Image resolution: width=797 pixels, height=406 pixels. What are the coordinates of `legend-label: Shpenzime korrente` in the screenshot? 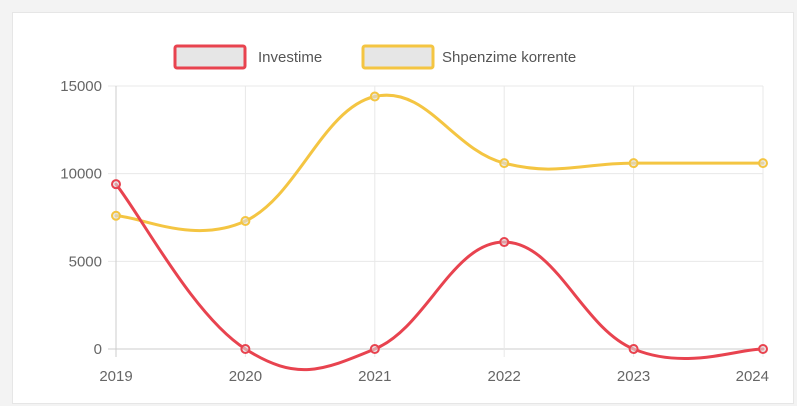 It's located at (509, 57).